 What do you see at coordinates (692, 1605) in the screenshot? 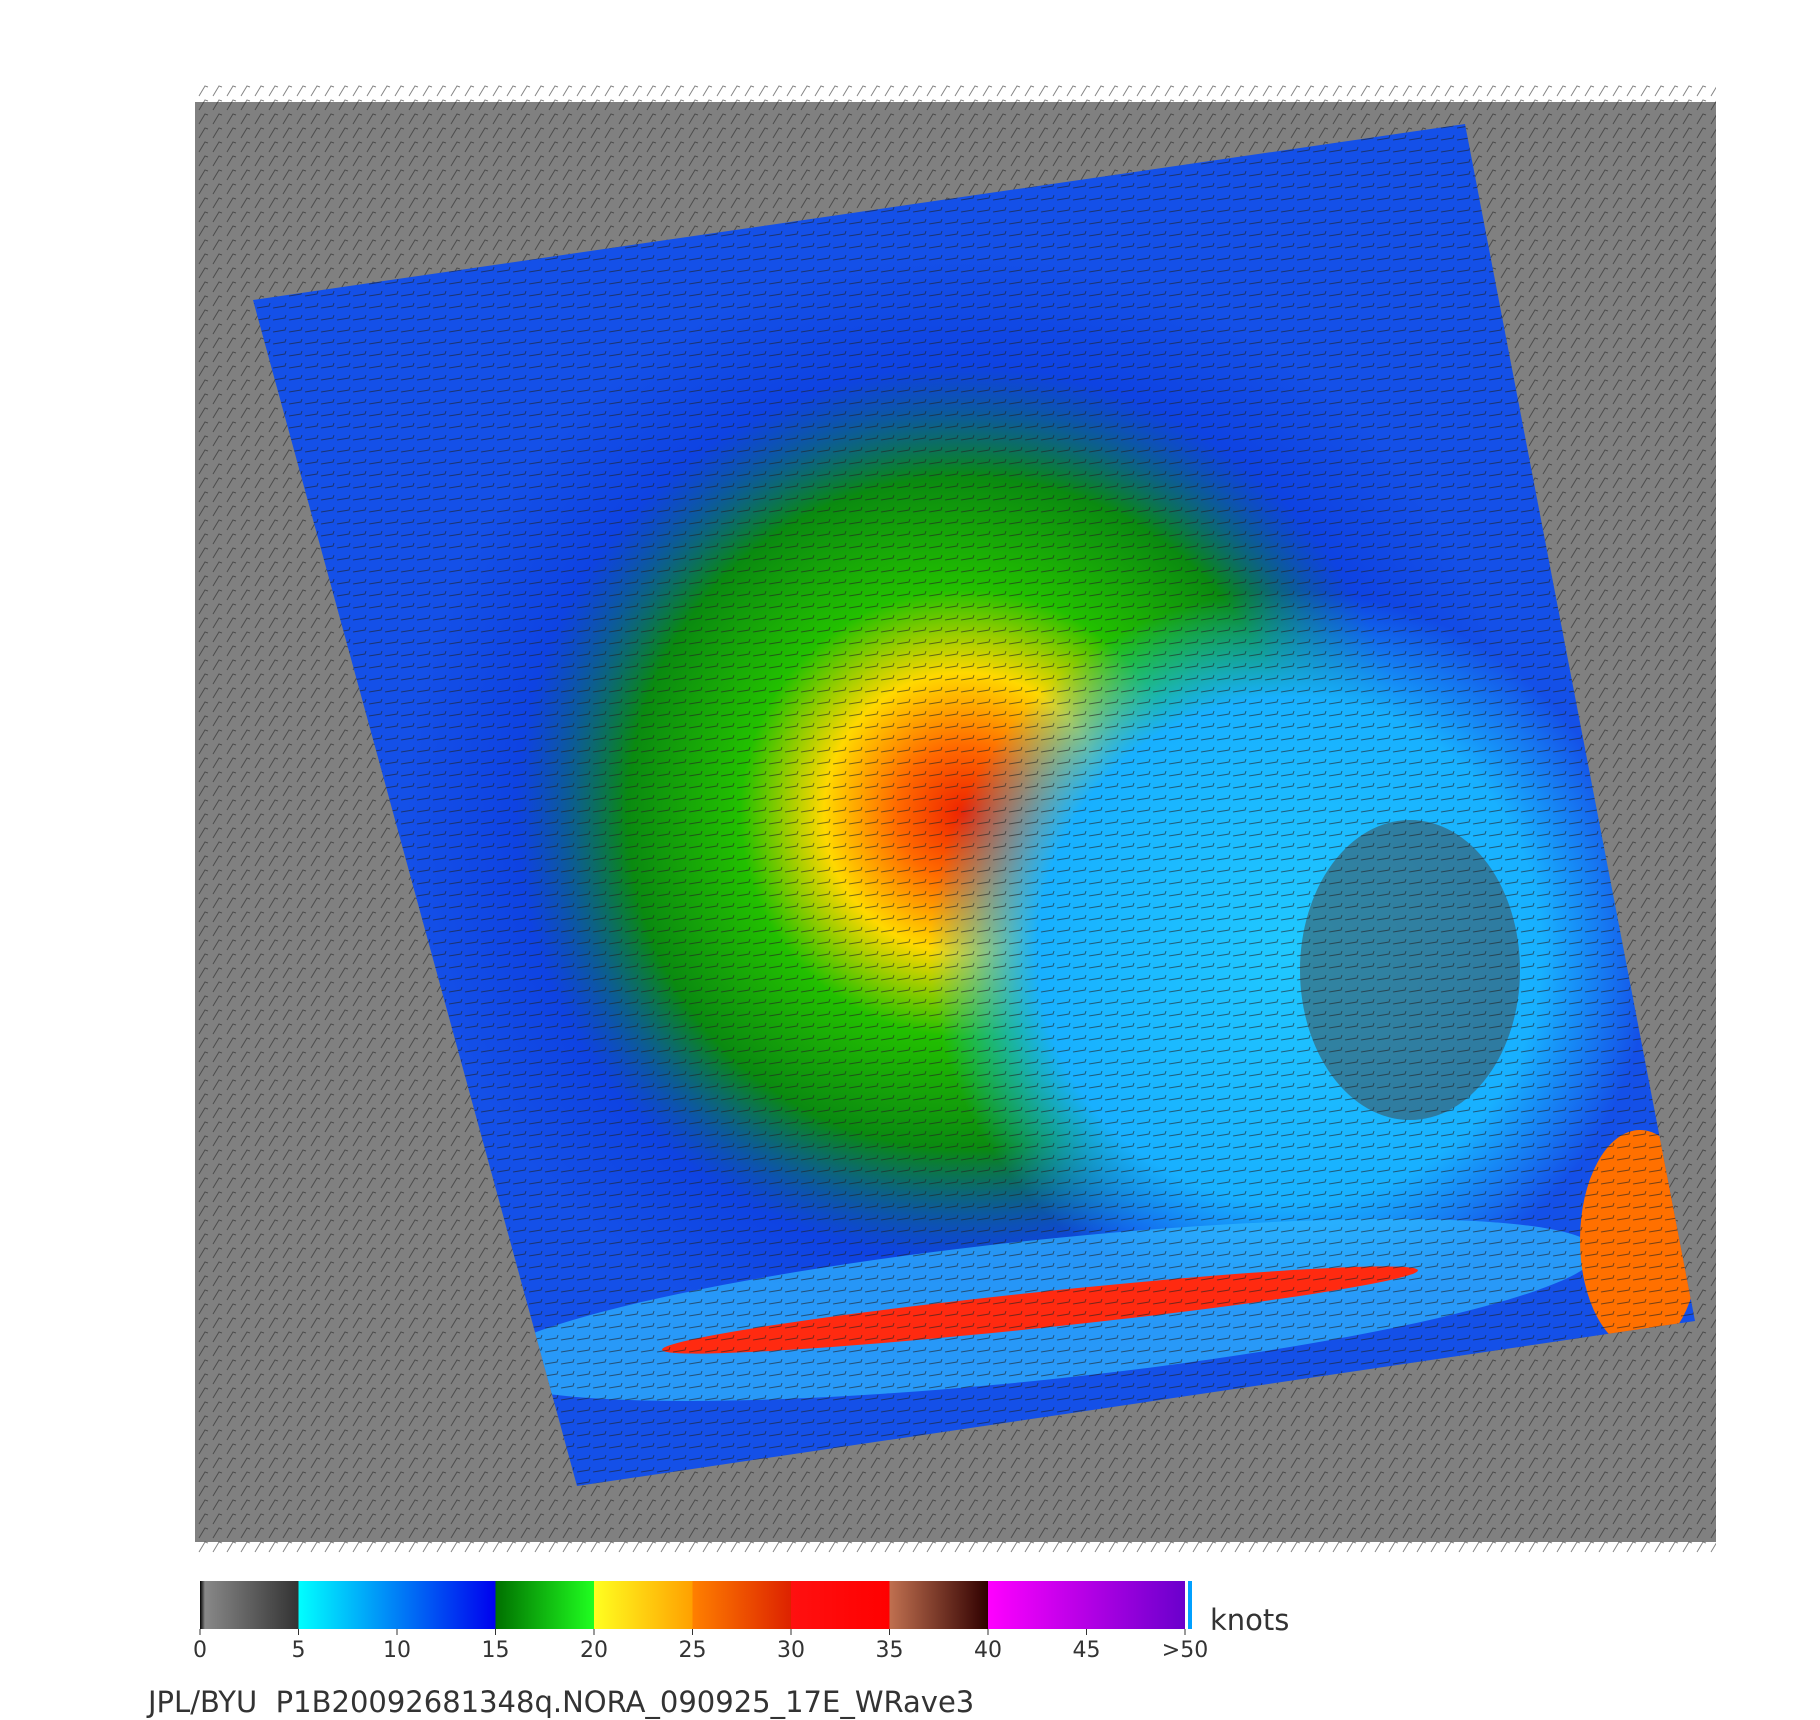
I see `colorbar` at bounding box center [692, 1605].